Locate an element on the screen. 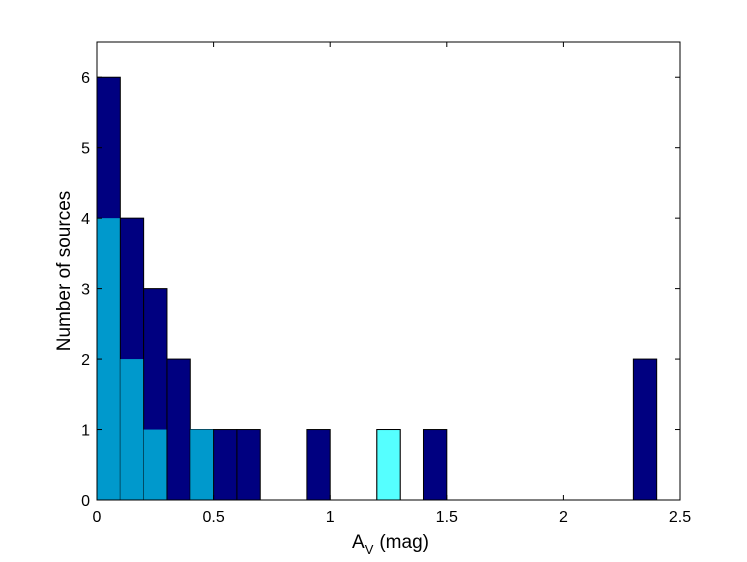 This screenshot has height=562, width=747. y-axis-title: Number of sources is located at coordinates (64, 271).